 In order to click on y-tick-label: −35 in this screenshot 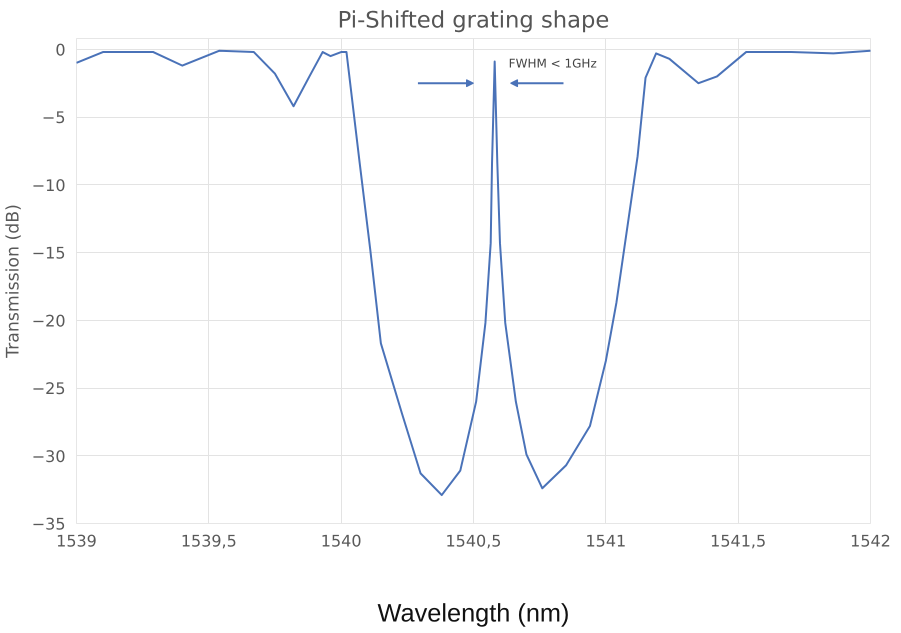, I will do `click(49, 524)`.